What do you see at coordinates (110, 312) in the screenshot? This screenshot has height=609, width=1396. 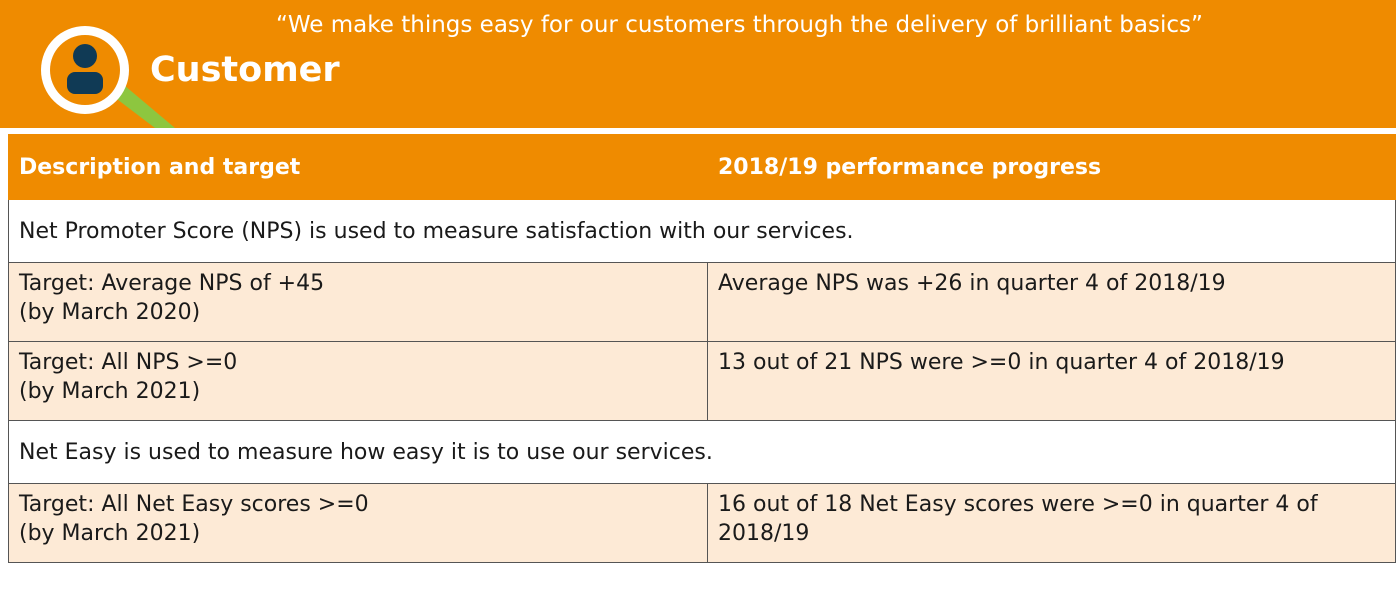 I see `target-line: (by March 2020)` at bounding box center [110, 312].